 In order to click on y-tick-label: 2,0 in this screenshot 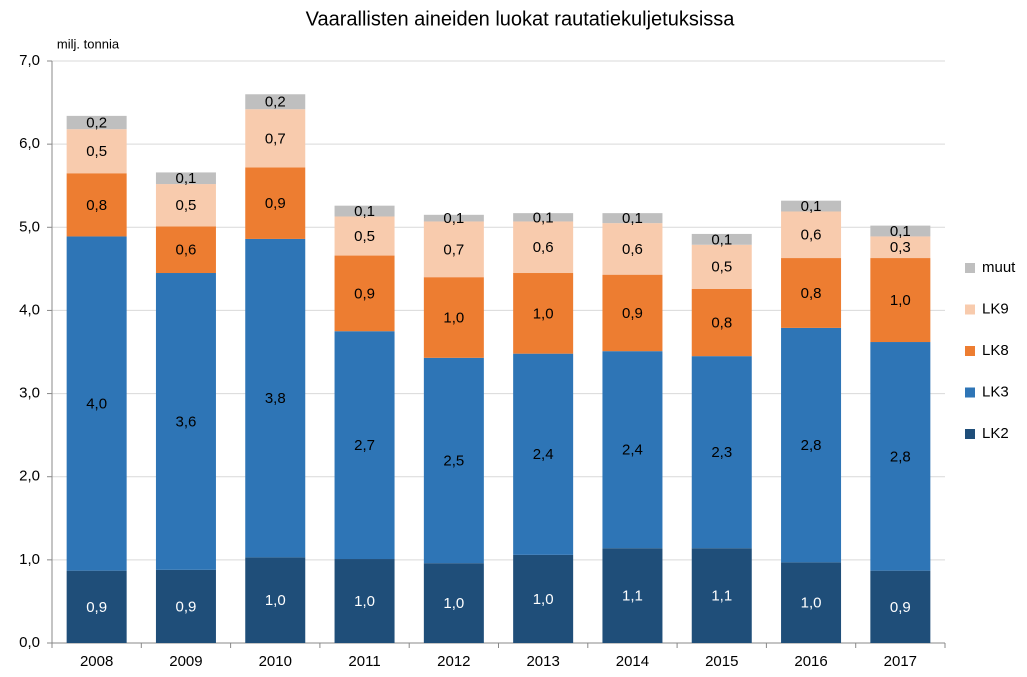, I will do `click(29, 476)`.